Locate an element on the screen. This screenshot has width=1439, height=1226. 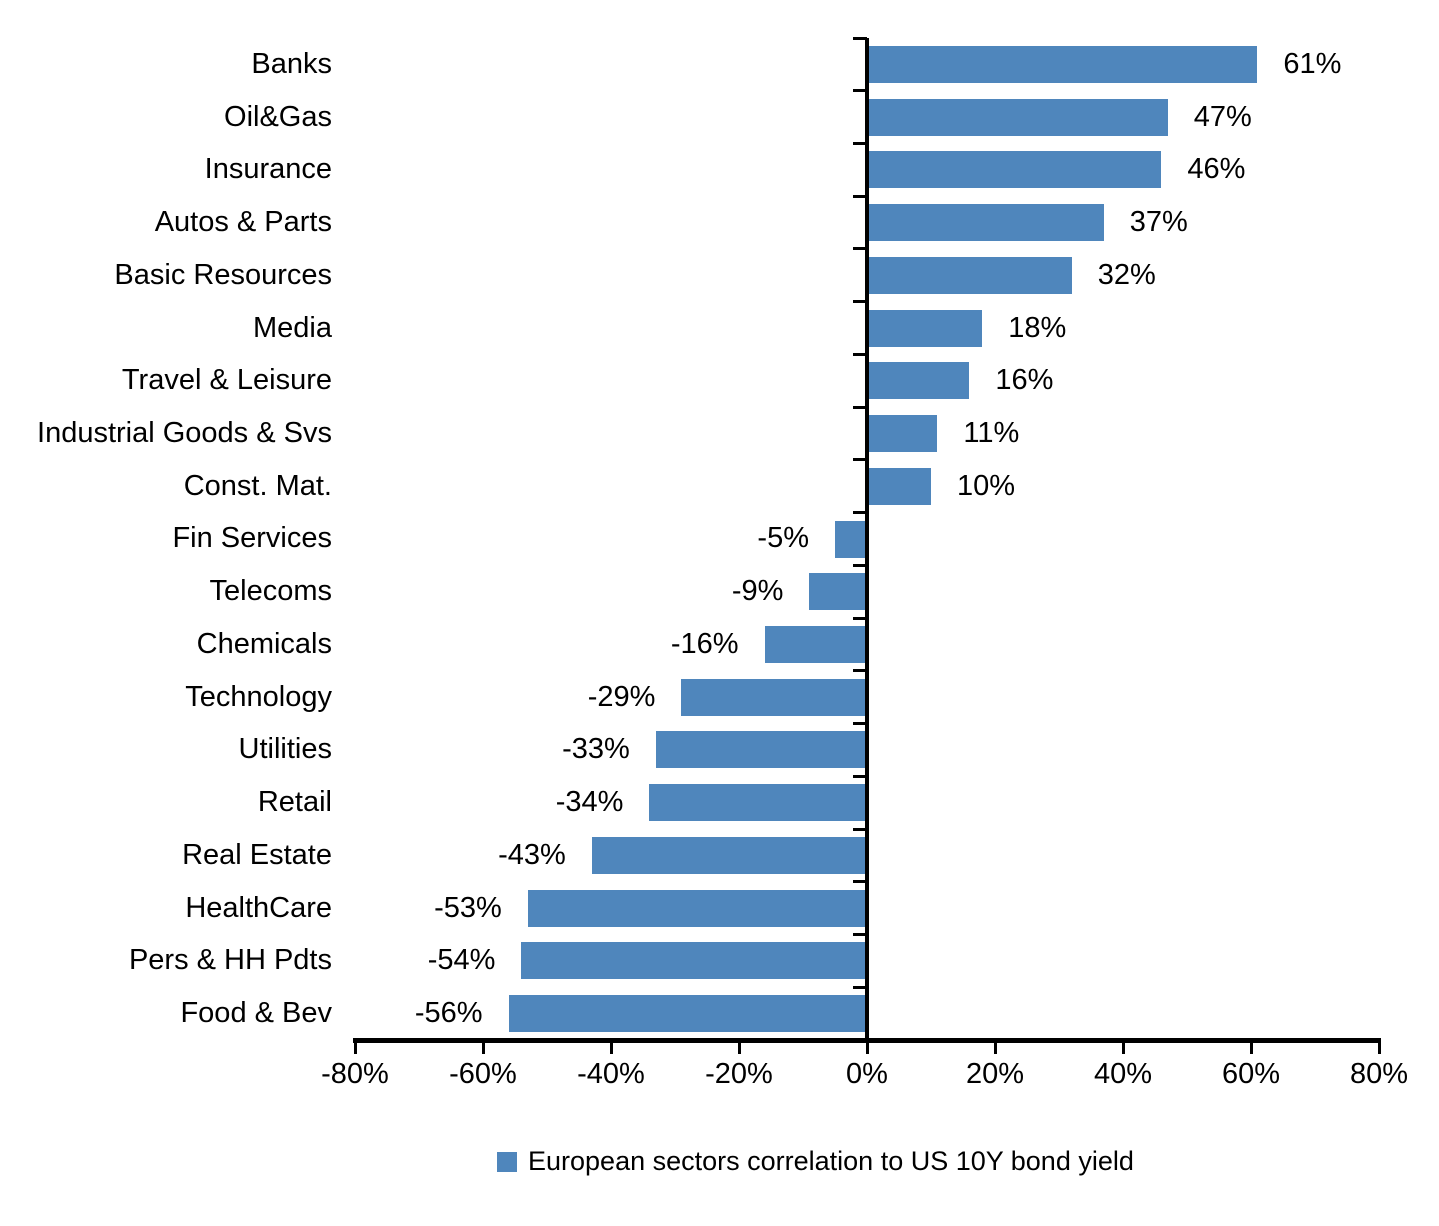
category-label: Food & Bev is located at coordinates (256, 1013).